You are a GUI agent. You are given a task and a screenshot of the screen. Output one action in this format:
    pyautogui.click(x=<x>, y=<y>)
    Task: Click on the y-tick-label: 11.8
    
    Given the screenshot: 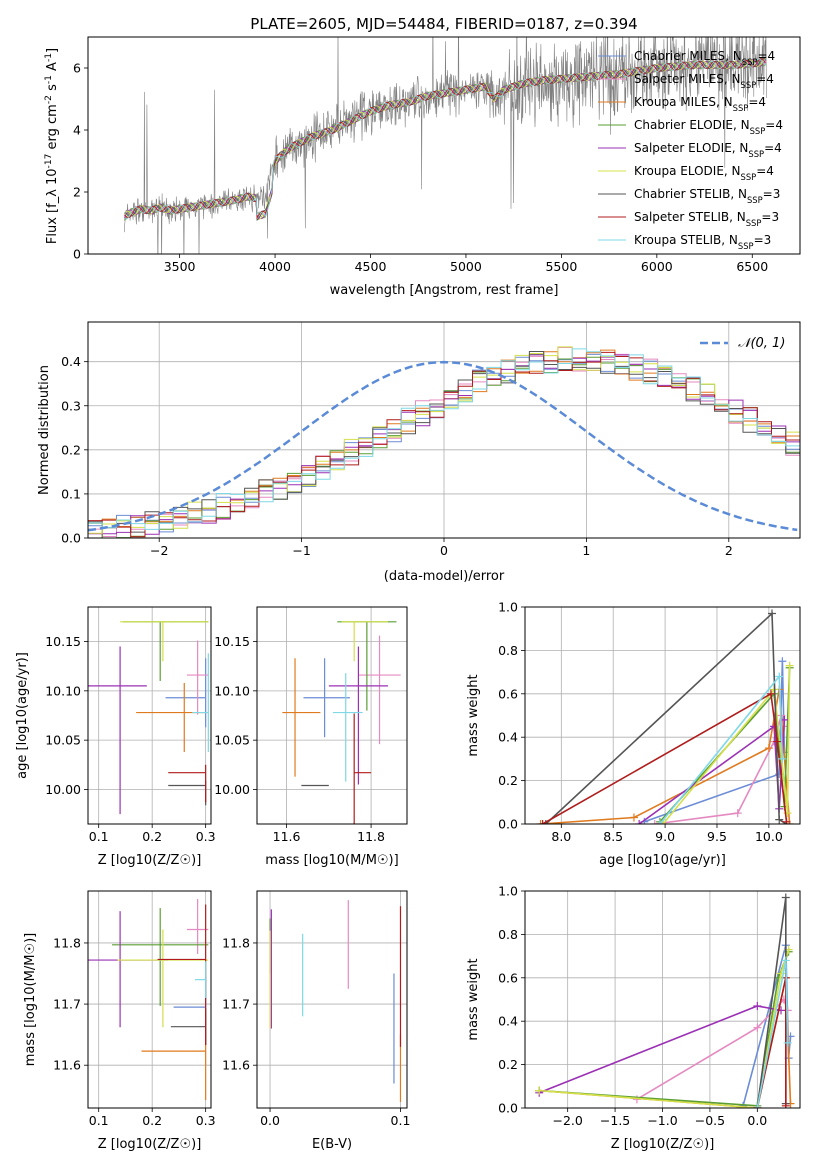 What is the action you would take?
    pyautogui.click(x=67, y=942)
    